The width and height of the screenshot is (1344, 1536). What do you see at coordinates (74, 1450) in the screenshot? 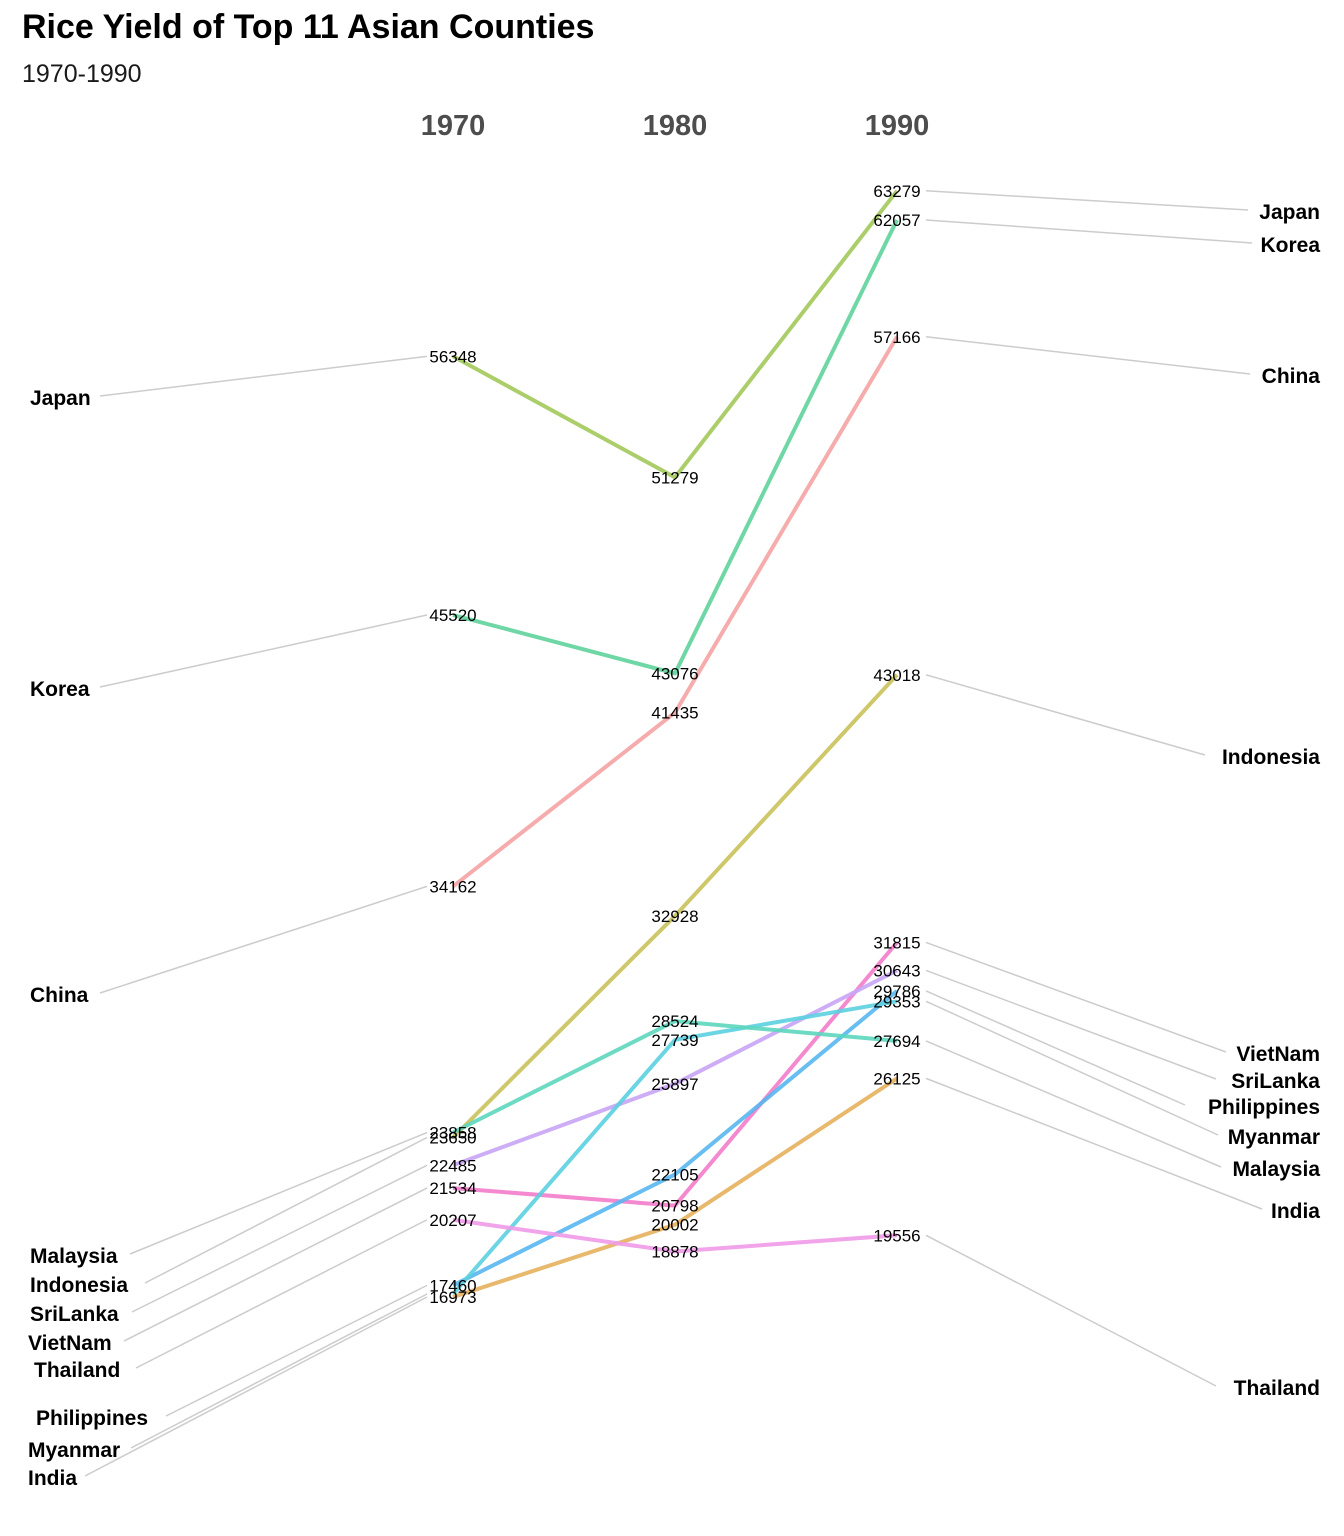
I see `country-label-left-myanmar: Myanmar` at bounding box center [74, 1450].